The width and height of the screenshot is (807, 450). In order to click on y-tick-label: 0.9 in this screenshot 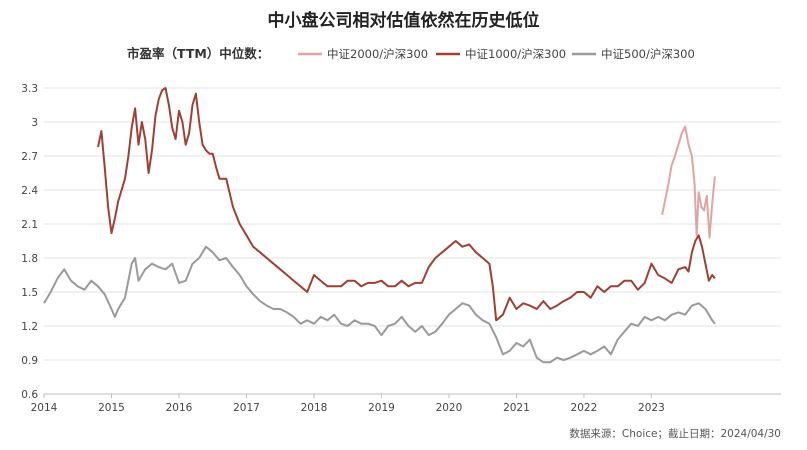, I will do `click(29, 361)`.